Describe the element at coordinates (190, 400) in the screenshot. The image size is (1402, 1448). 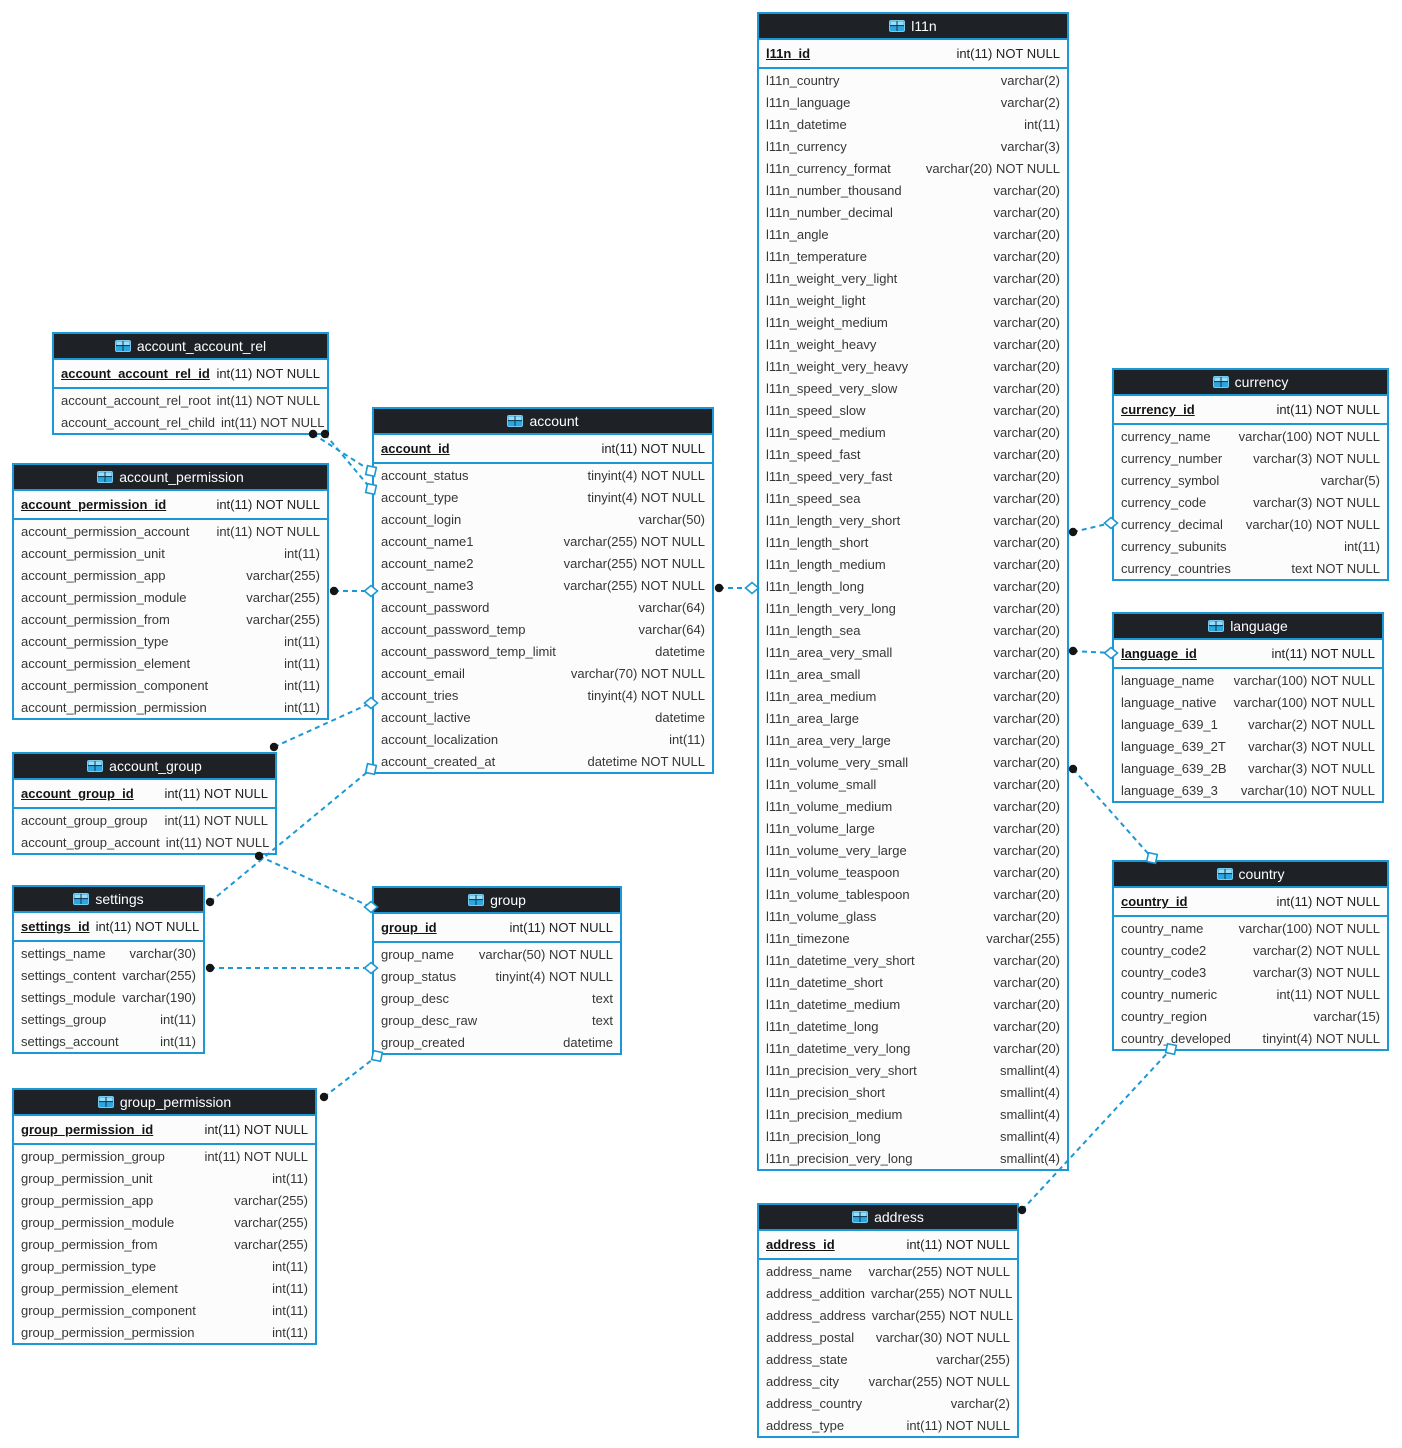
I see `field-row: account_account_rel_root int(11) NOT NULL` at that location.